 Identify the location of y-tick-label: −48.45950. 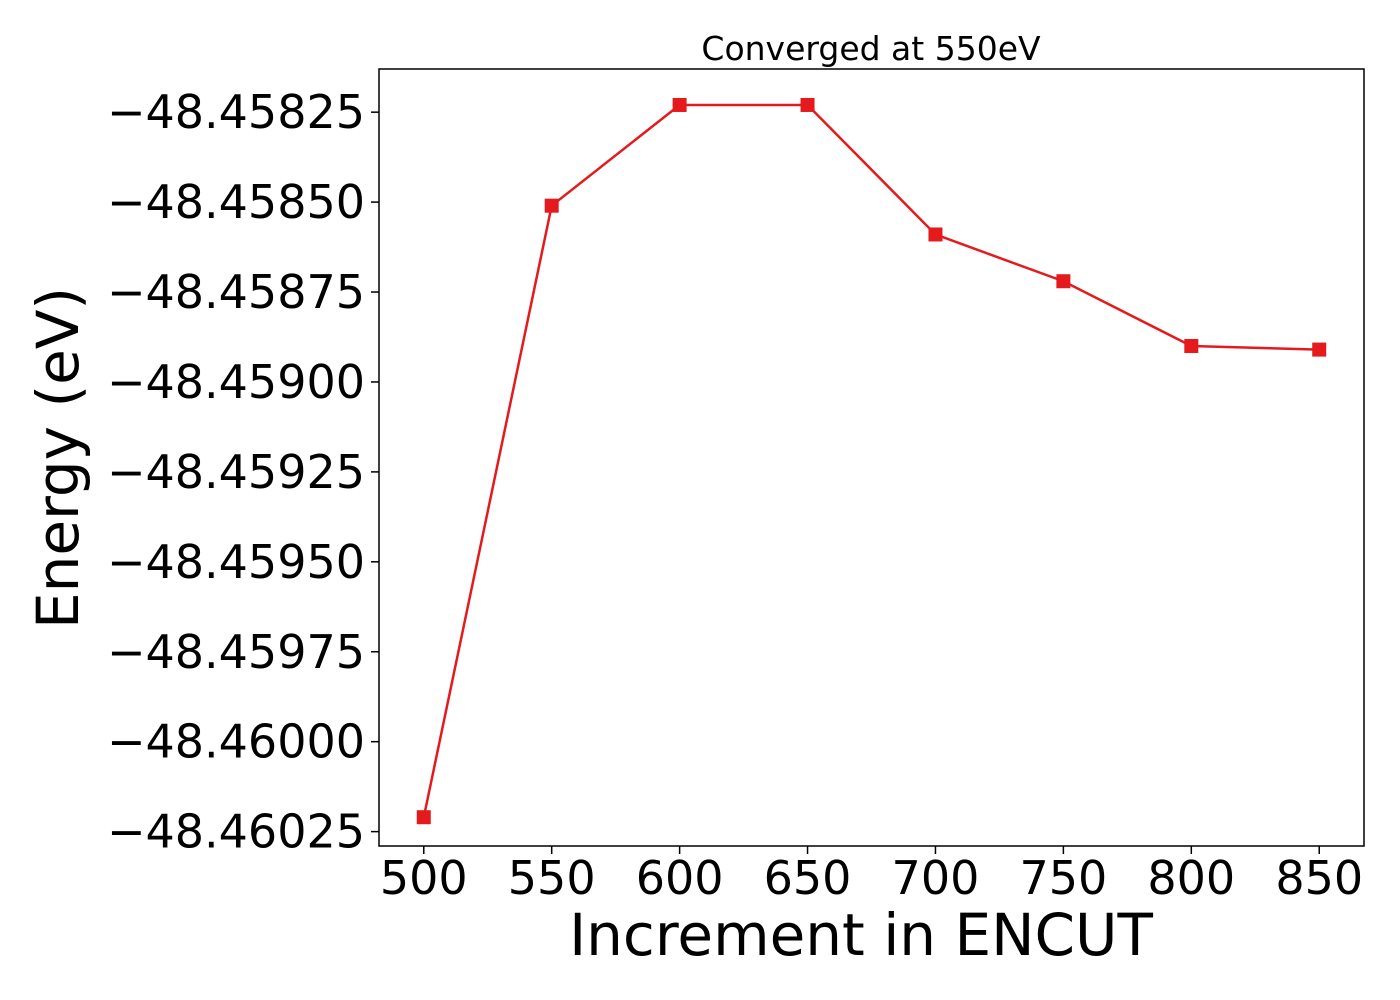
(236, 562).